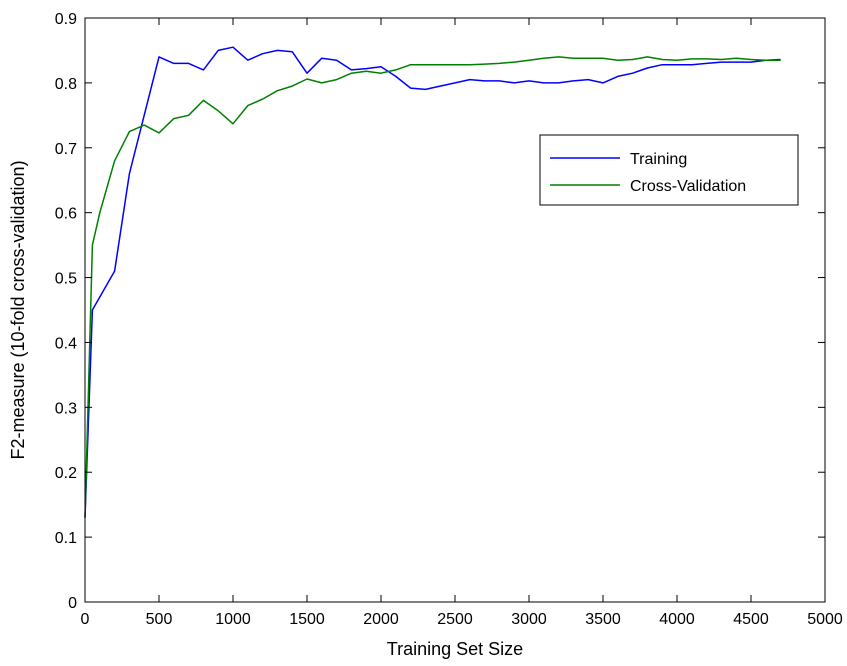 Image resolution: width=847 pixels, height=666 pixels. What do you see at coordinates (688, 186) in the screenshot?
I see `legend-label-cross-validation: Cross-Validation` at bounding box center [688, 186].